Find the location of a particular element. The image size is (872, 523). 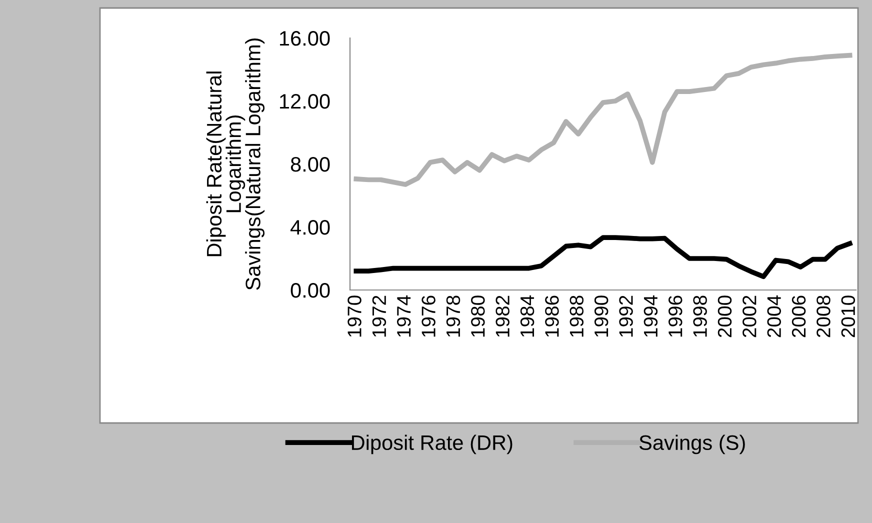

x-tick-label: 1984 is located at coordinates (527, 316).